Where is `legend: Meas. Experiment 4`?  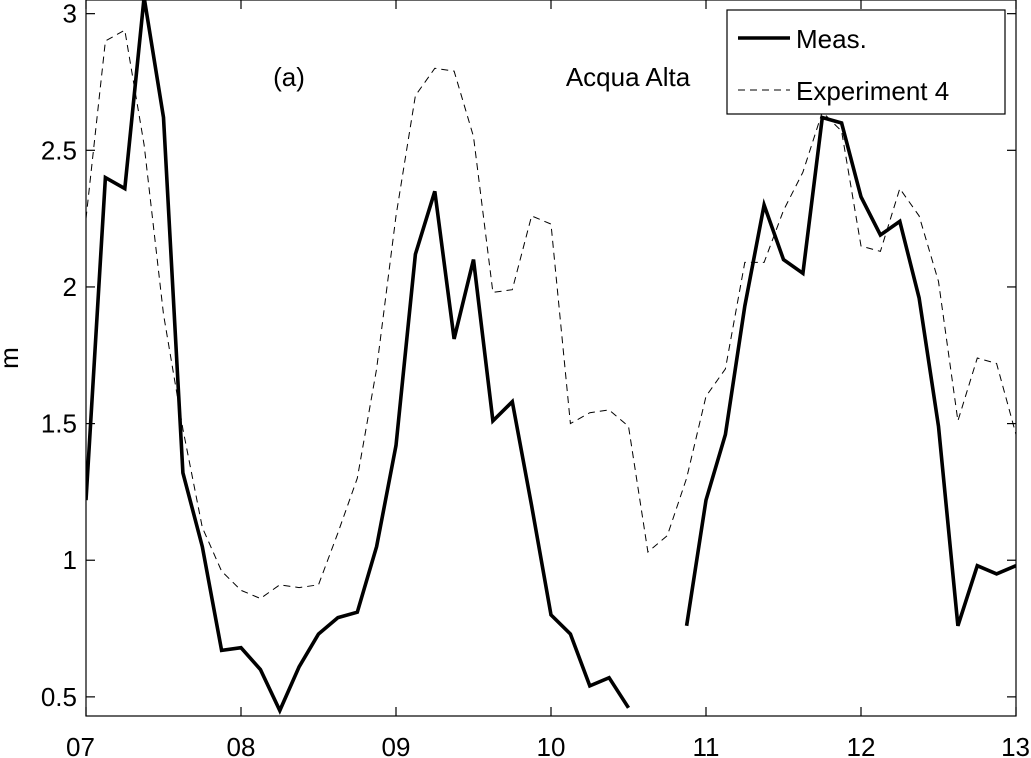
legend: Meas. Experiment 4 is located at coordinates (866, 62).